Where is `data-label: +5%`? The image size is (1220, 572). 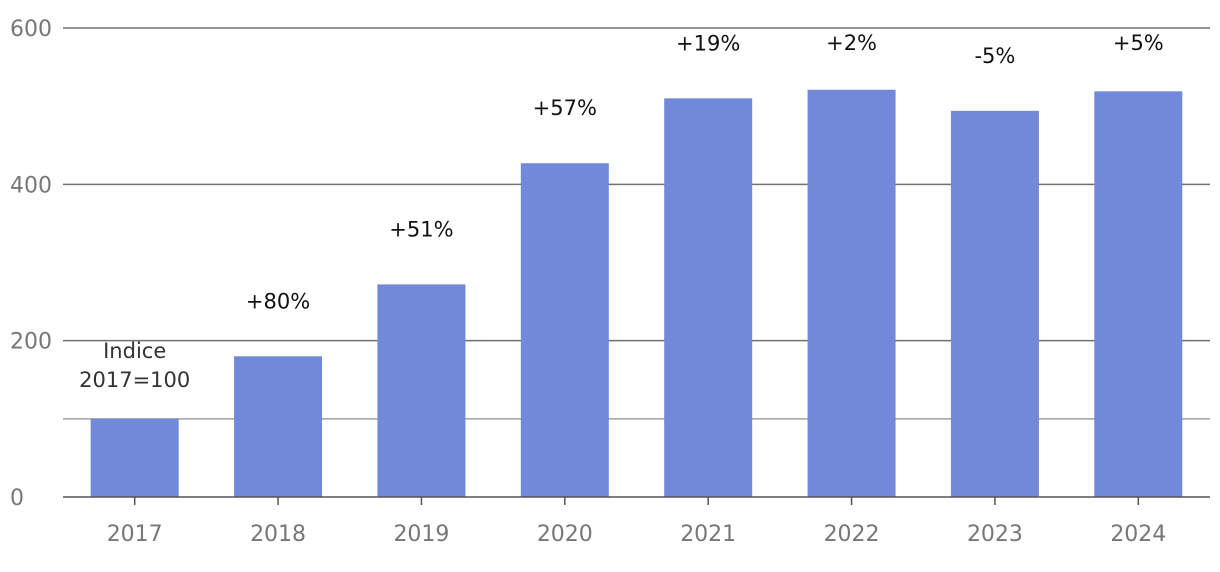
data-label: +5% is located at coordinates (1138, 43).